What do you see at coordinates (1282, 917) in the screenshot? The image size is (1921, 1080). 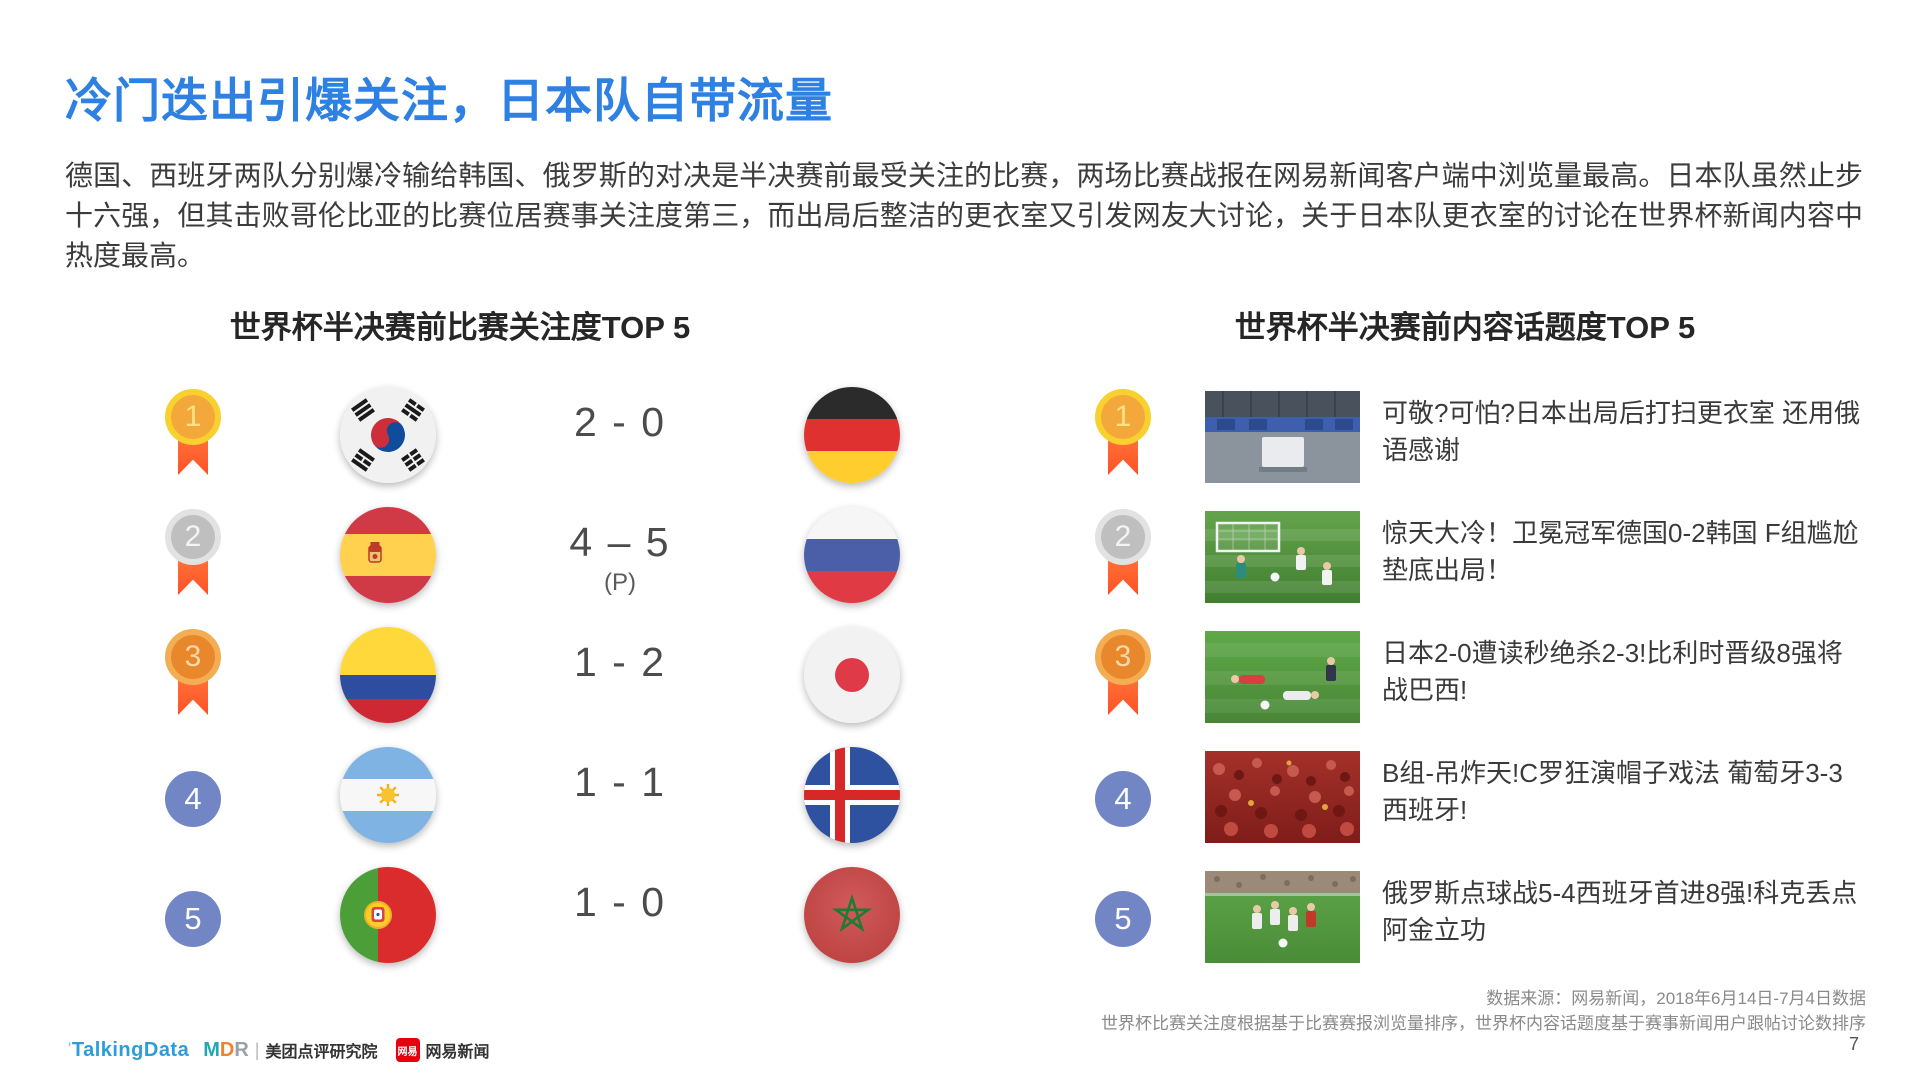 I see `thumbnail-russia-spain-penalties` at bounding box center [1282, 917].